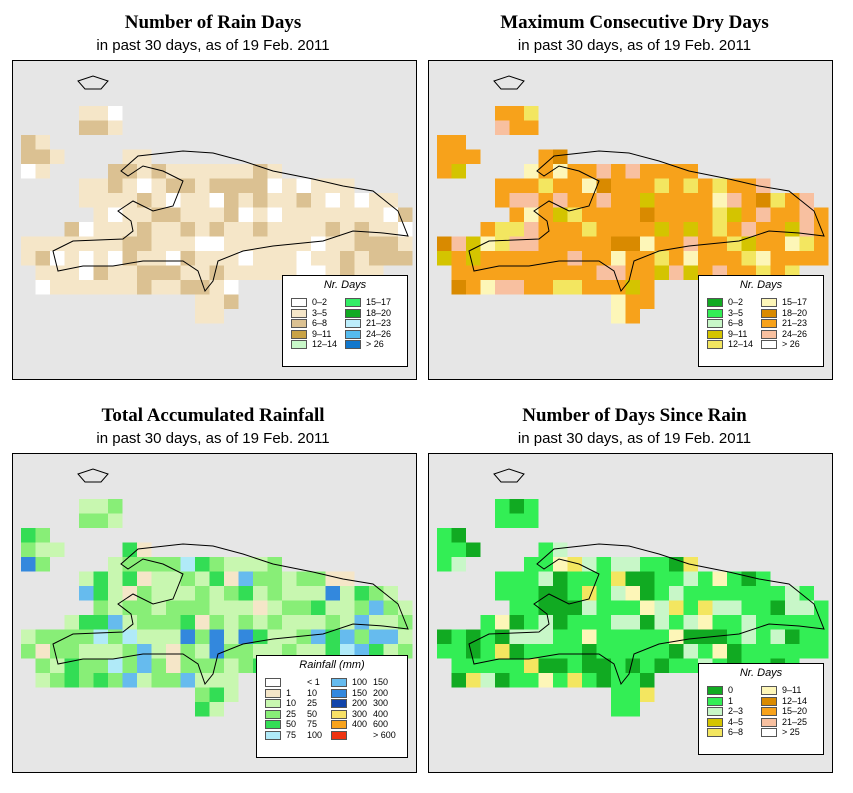 The image size is (853, 793). What do you see at coordinates (741, 344) in the screenshot?
I see `legend-label: 12–14` at bounding box center [741, 344].